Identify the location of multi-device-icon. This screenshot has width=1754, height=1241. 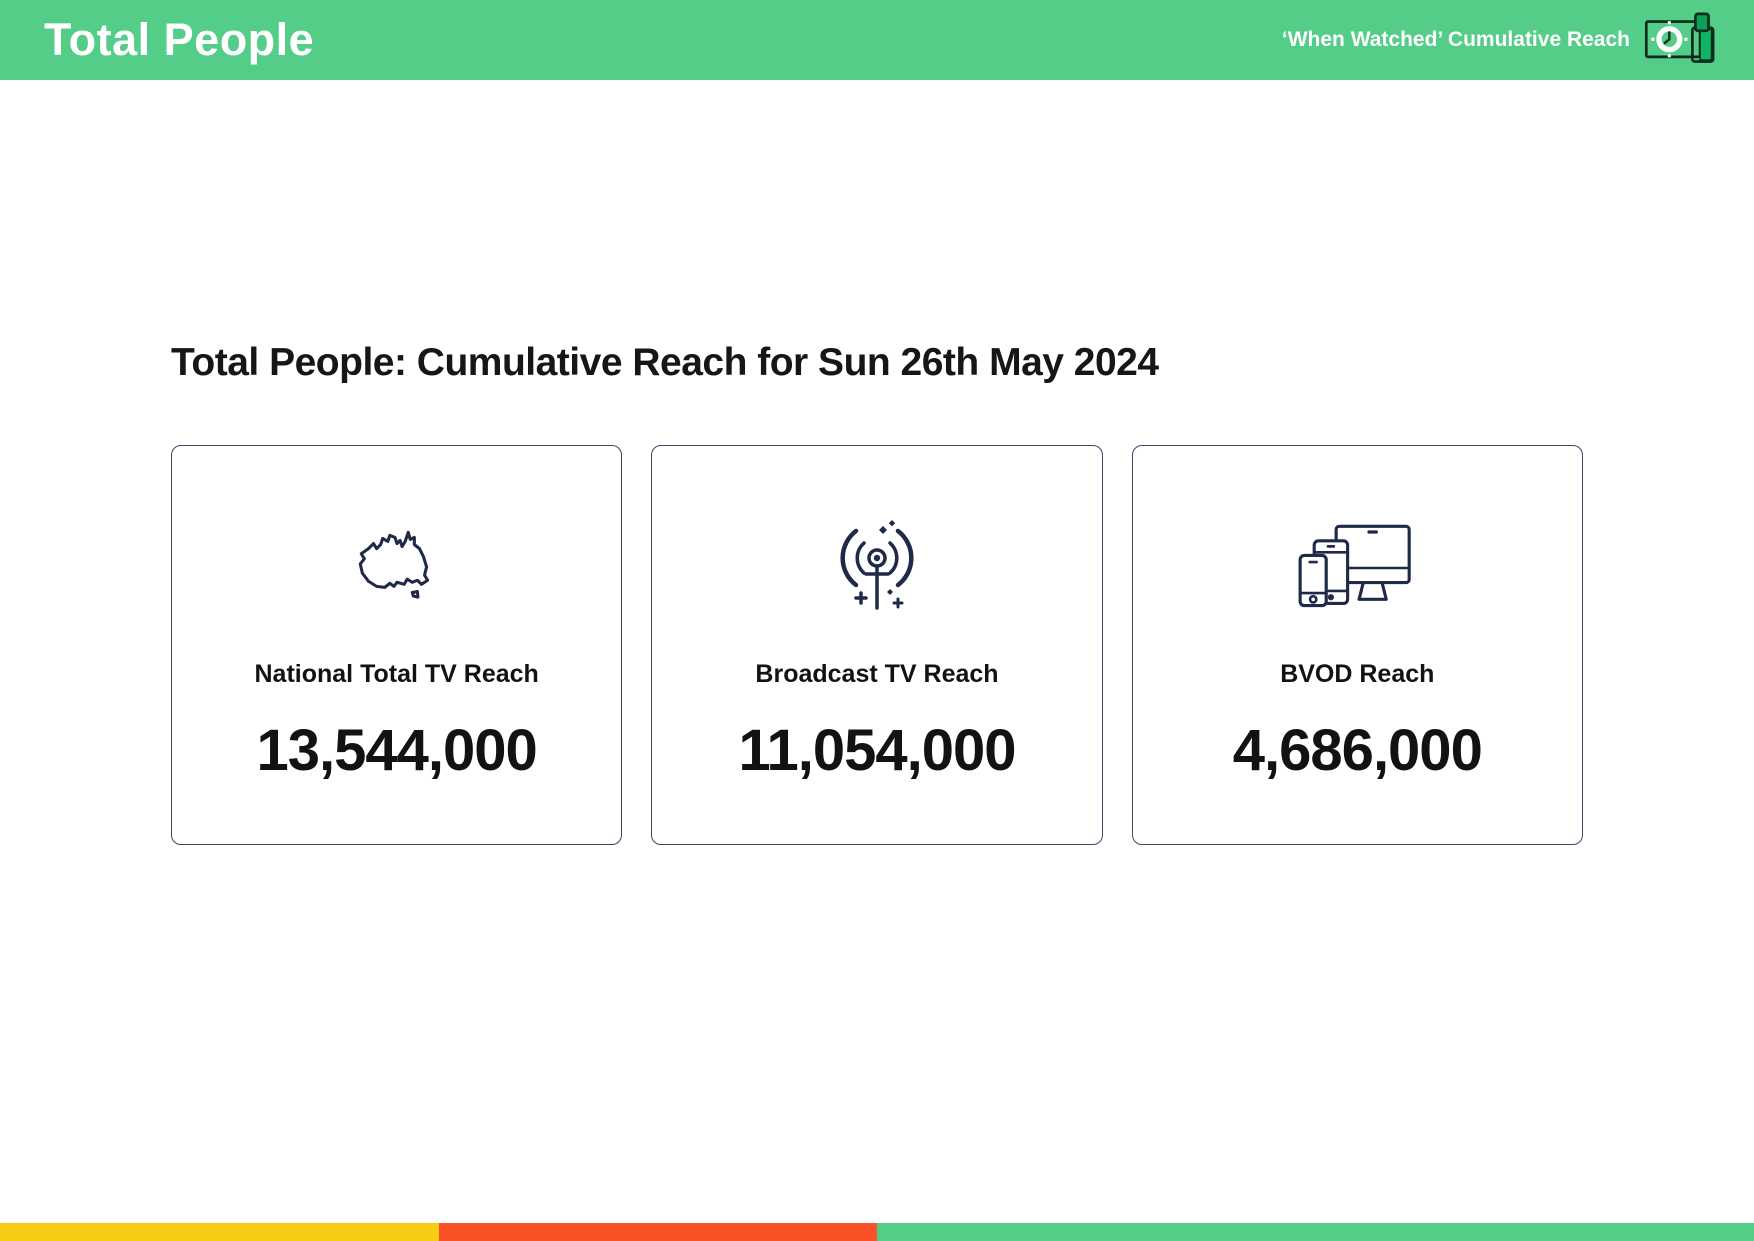
(1357, 568).